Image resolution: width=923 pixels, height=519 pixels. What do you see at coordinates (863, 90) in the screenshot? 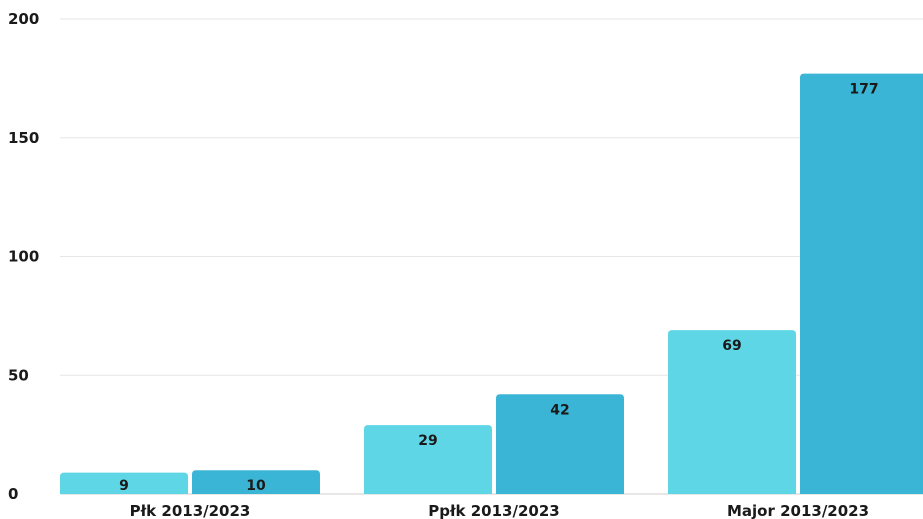
I see `data-label: 177` at bounding box center [863, 90].